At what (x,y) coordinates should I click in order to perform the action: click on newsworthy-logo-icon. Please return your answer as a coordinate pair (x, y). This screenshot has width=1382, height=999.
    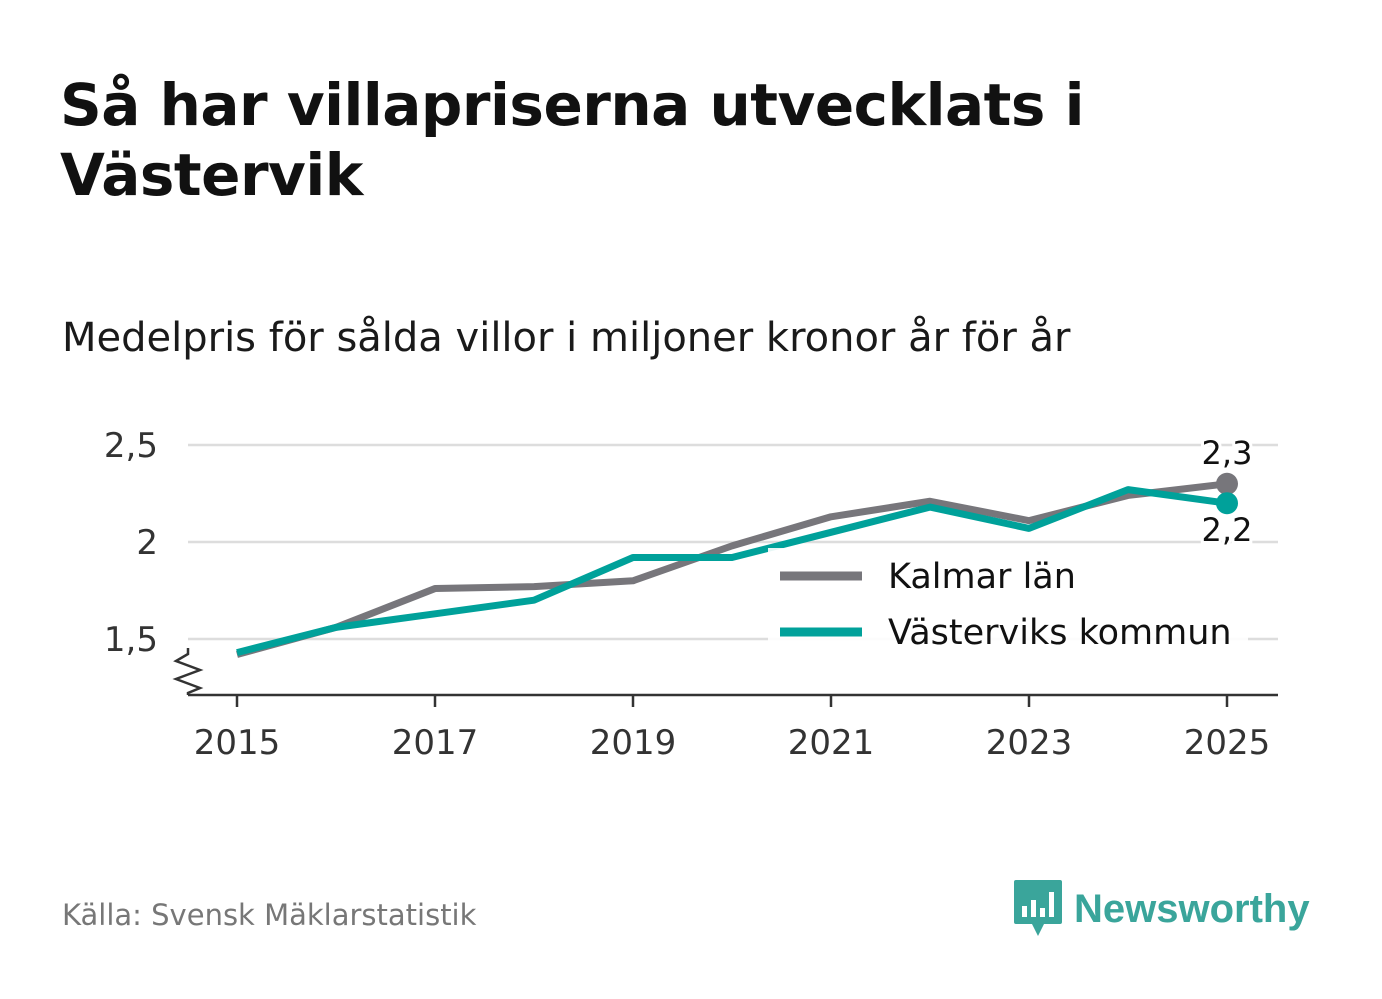
    Looking at the image, I should click on (1038, 908).